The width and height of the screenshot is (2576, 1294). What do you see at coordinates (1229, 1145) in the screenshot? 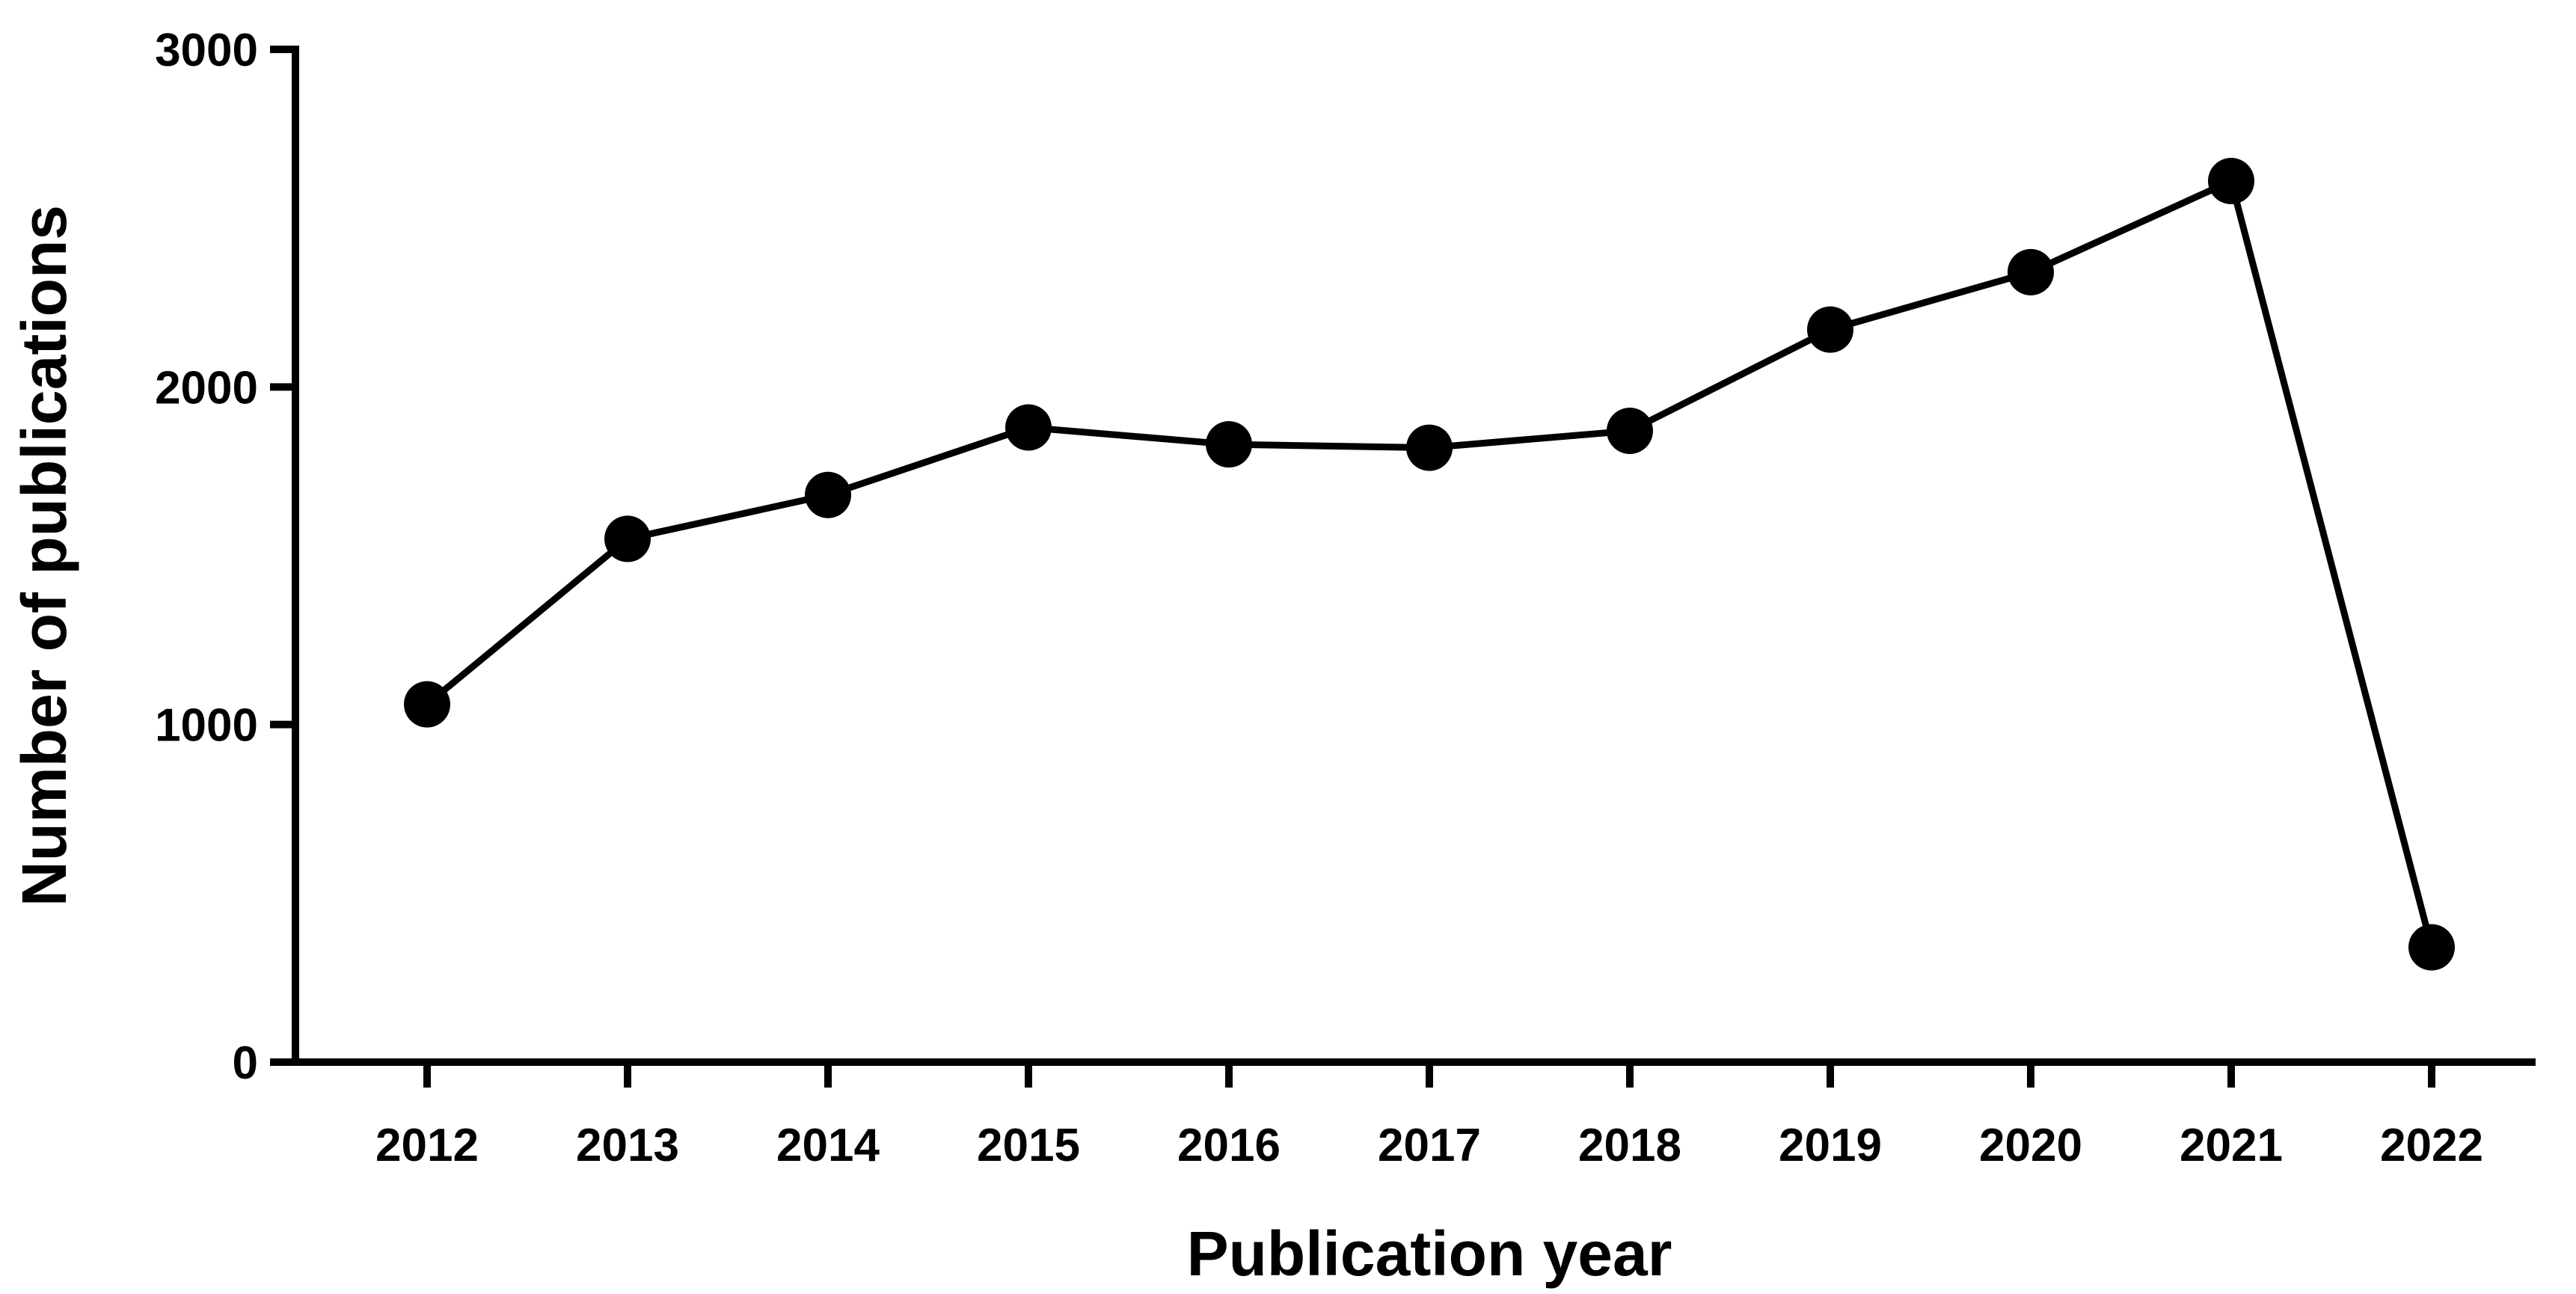
I see `x-tick-label: 2016` at bounding box center [1229, 1145].